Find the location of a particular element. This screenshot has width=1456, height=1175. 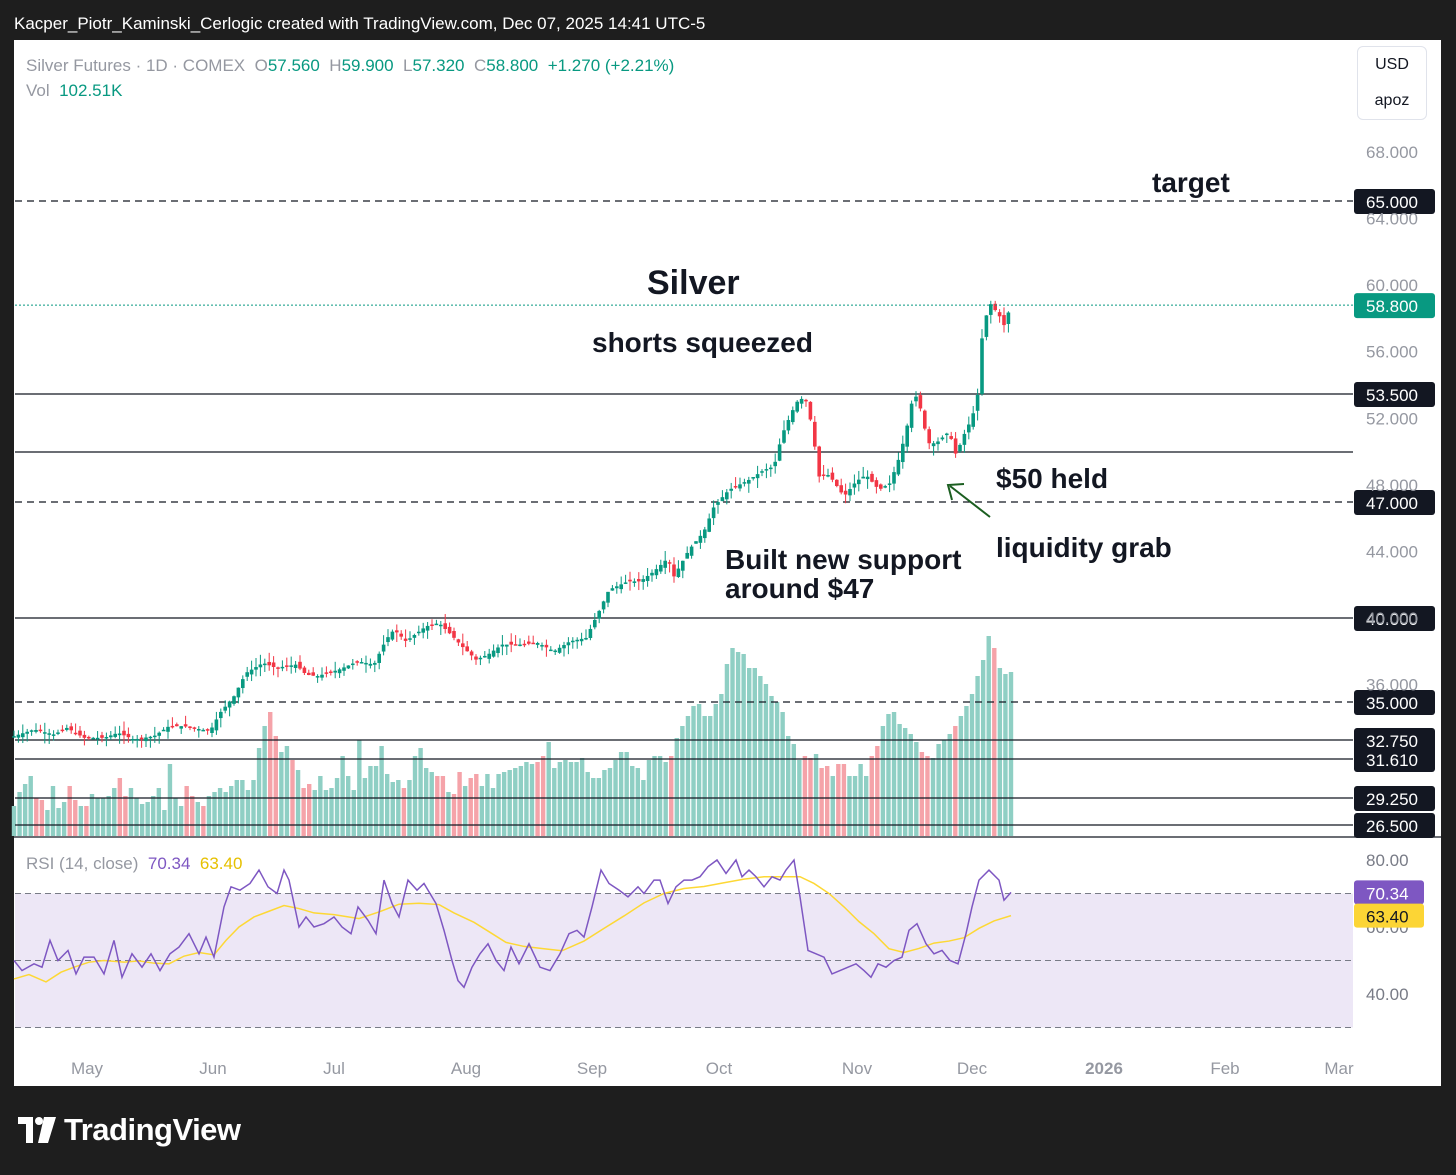

volume-legend: Vol 102.51K is located at coordinates (74, 91).